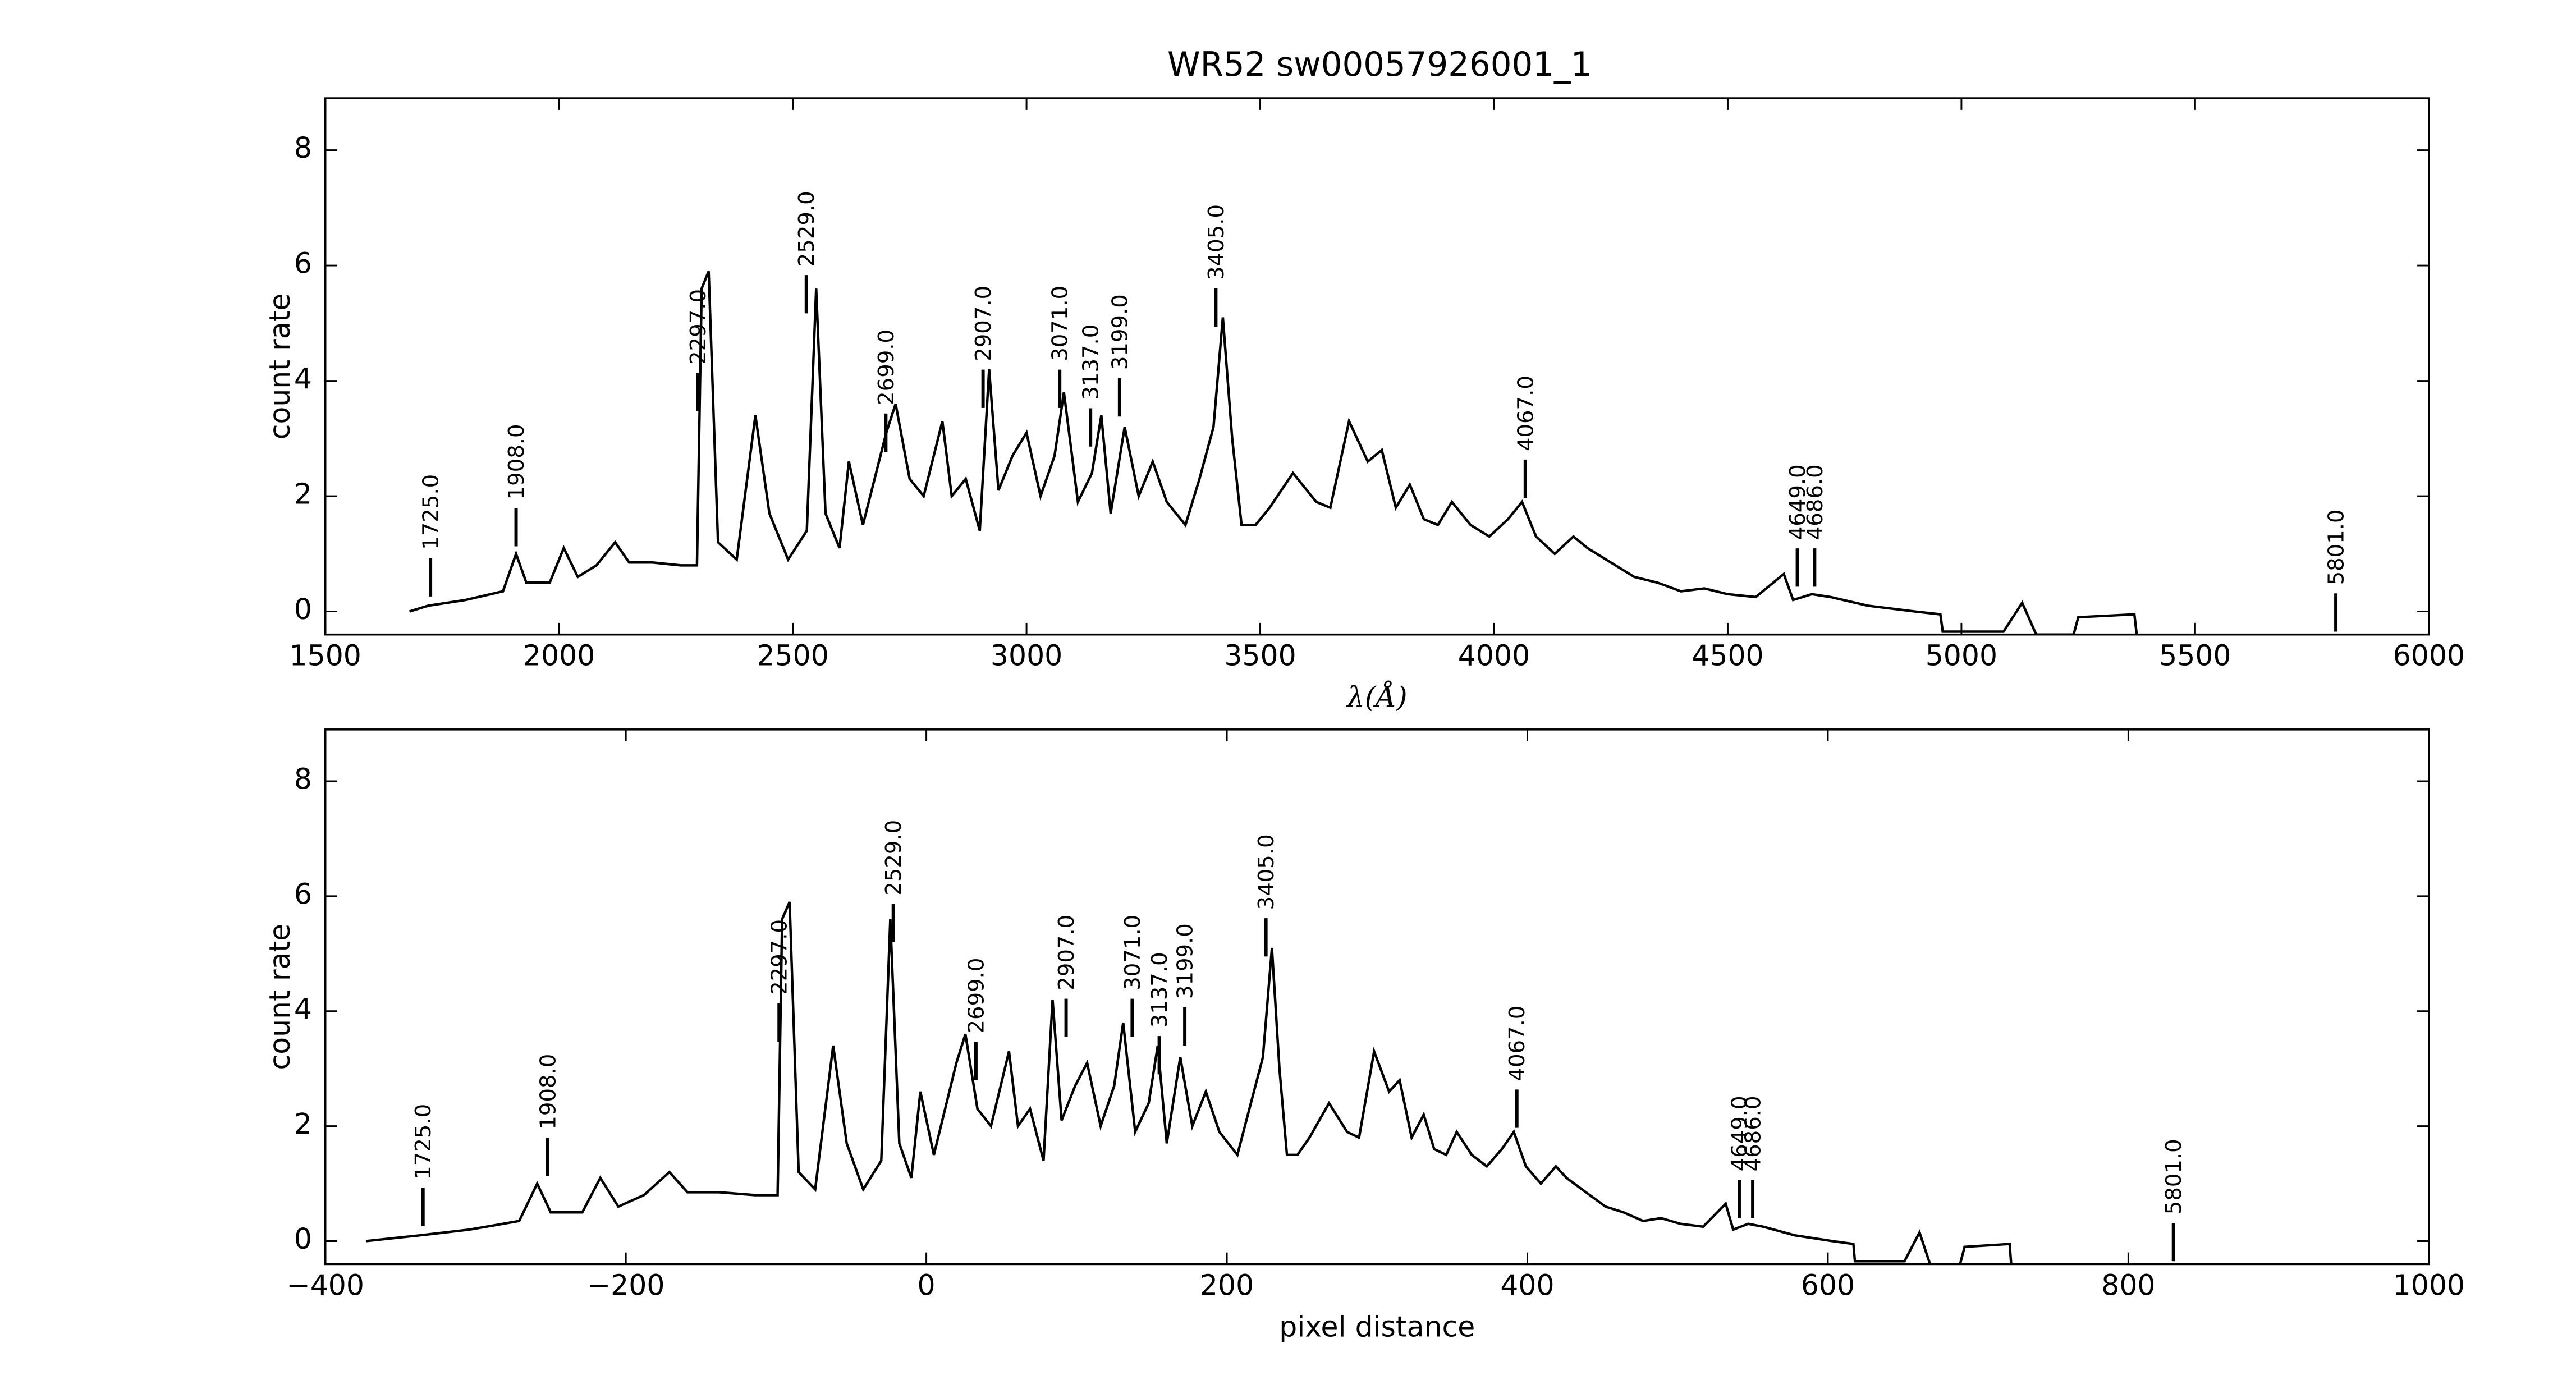 This screenshot has width=2576, height=1389. What do you see at coordinates (1026, 655) in the screenshot?
I see `x-tick-label: 3000` at bounding box center [1026, 655].